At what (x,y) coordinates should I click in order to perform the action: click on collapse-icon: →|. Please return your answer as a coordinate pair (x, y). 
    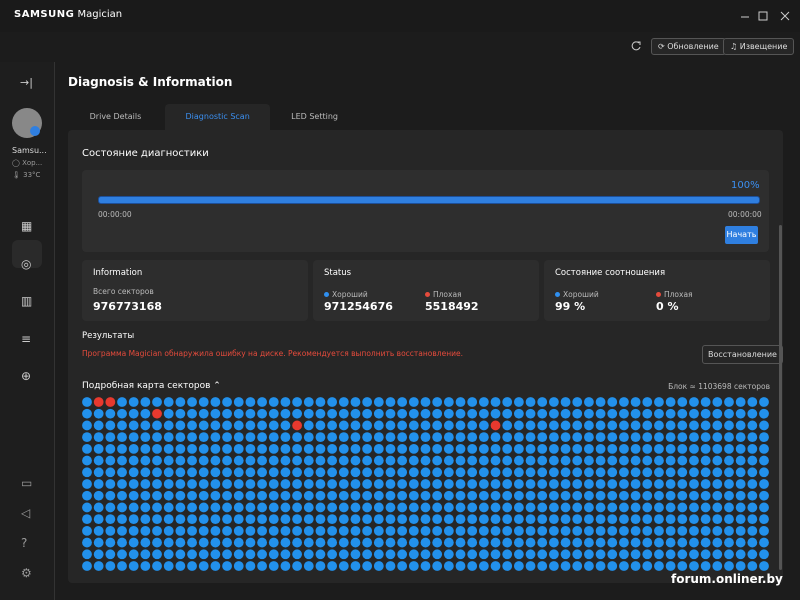
    Looking at the image, I should click on (26, 82).